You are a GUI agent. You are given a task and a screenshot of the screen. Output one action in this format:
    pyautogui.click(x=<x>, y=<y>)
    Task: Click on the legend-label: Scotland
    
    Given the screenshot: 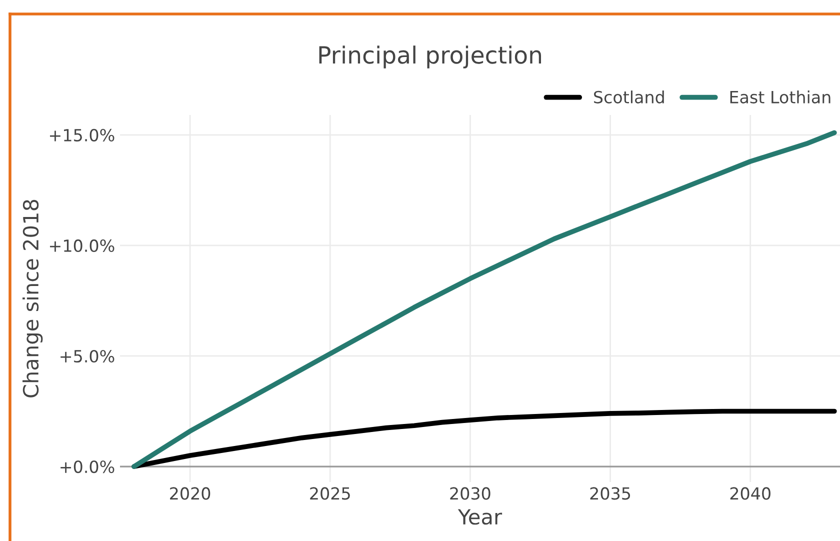 What is the action you would take?
    pyautogui.click(x=629, y=97)
    